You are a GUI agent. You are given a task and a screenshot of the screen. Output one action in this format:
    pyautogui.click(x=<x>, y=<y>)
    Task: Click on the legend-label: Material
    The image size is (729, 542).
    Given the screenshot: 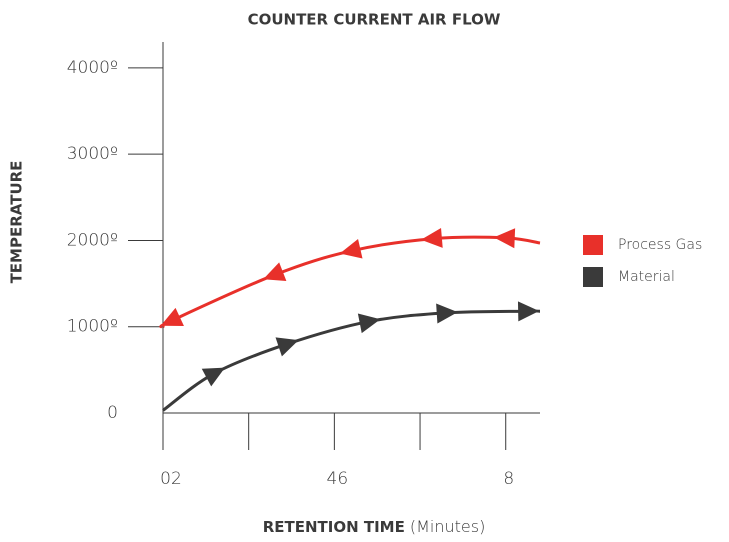 What is the action you would take?
    pyautogui.click(x=646, y=277)
    